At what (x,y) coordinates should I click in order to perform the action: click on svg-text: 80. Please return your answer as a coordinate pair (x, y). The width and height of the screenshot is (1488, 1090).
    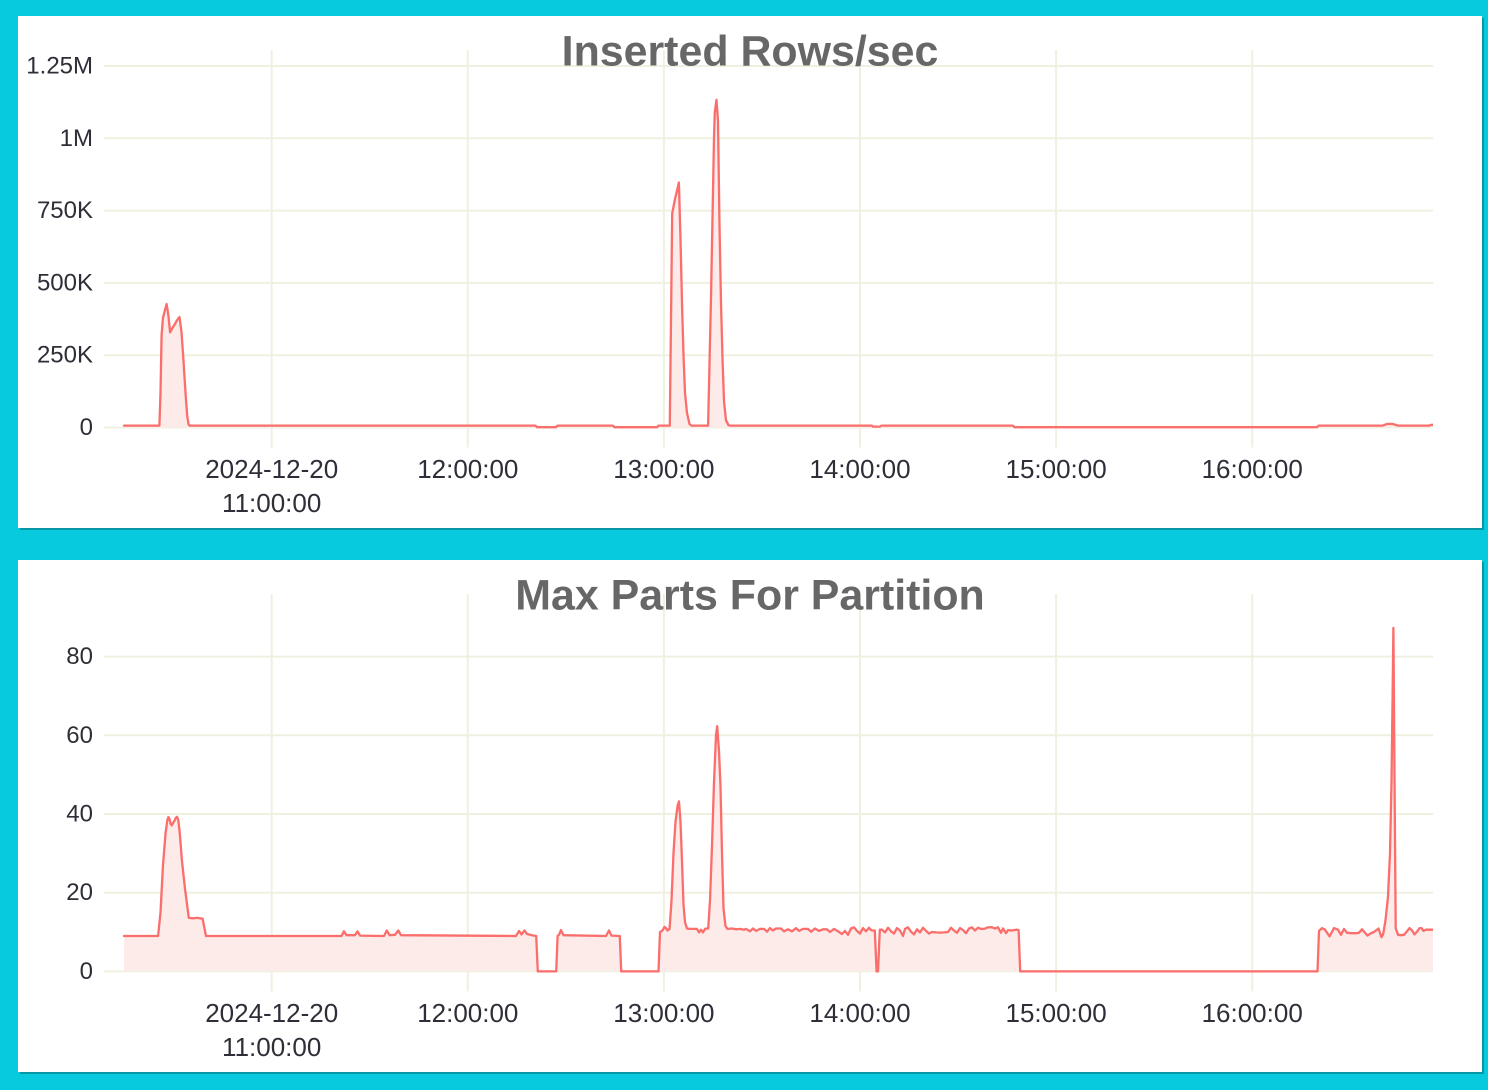
    Looking at the image, I should click on (79, 656).